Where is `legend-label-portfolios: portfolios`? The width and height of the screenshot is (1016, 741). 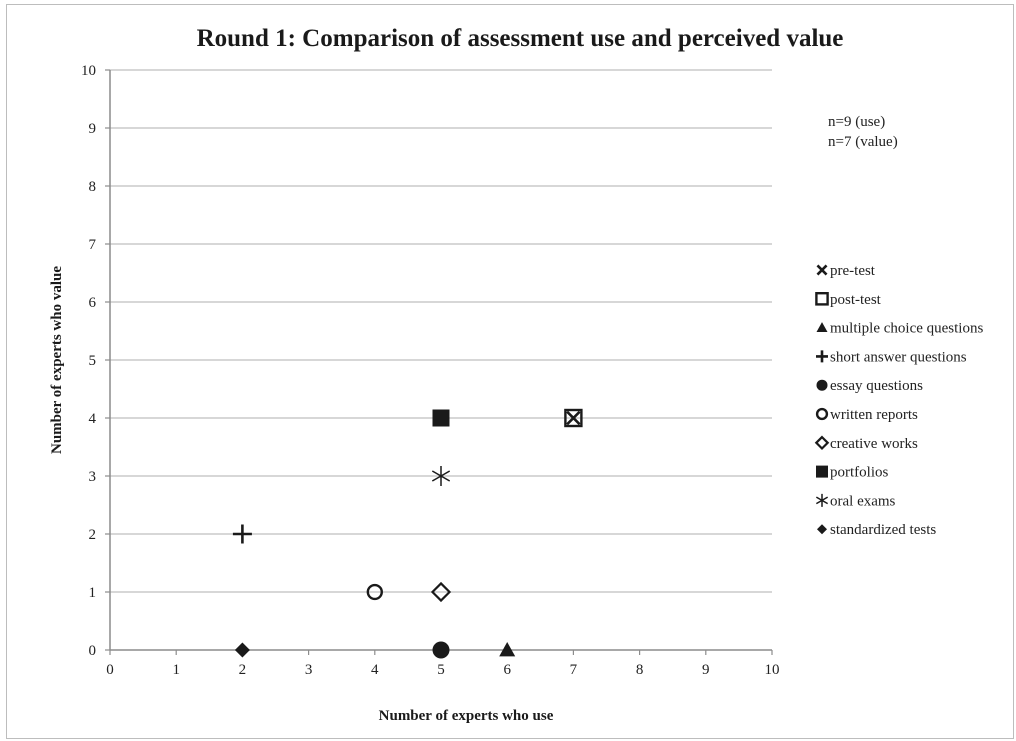
legend-label-portfolios: portfolios is located at coordinates (859, 473).